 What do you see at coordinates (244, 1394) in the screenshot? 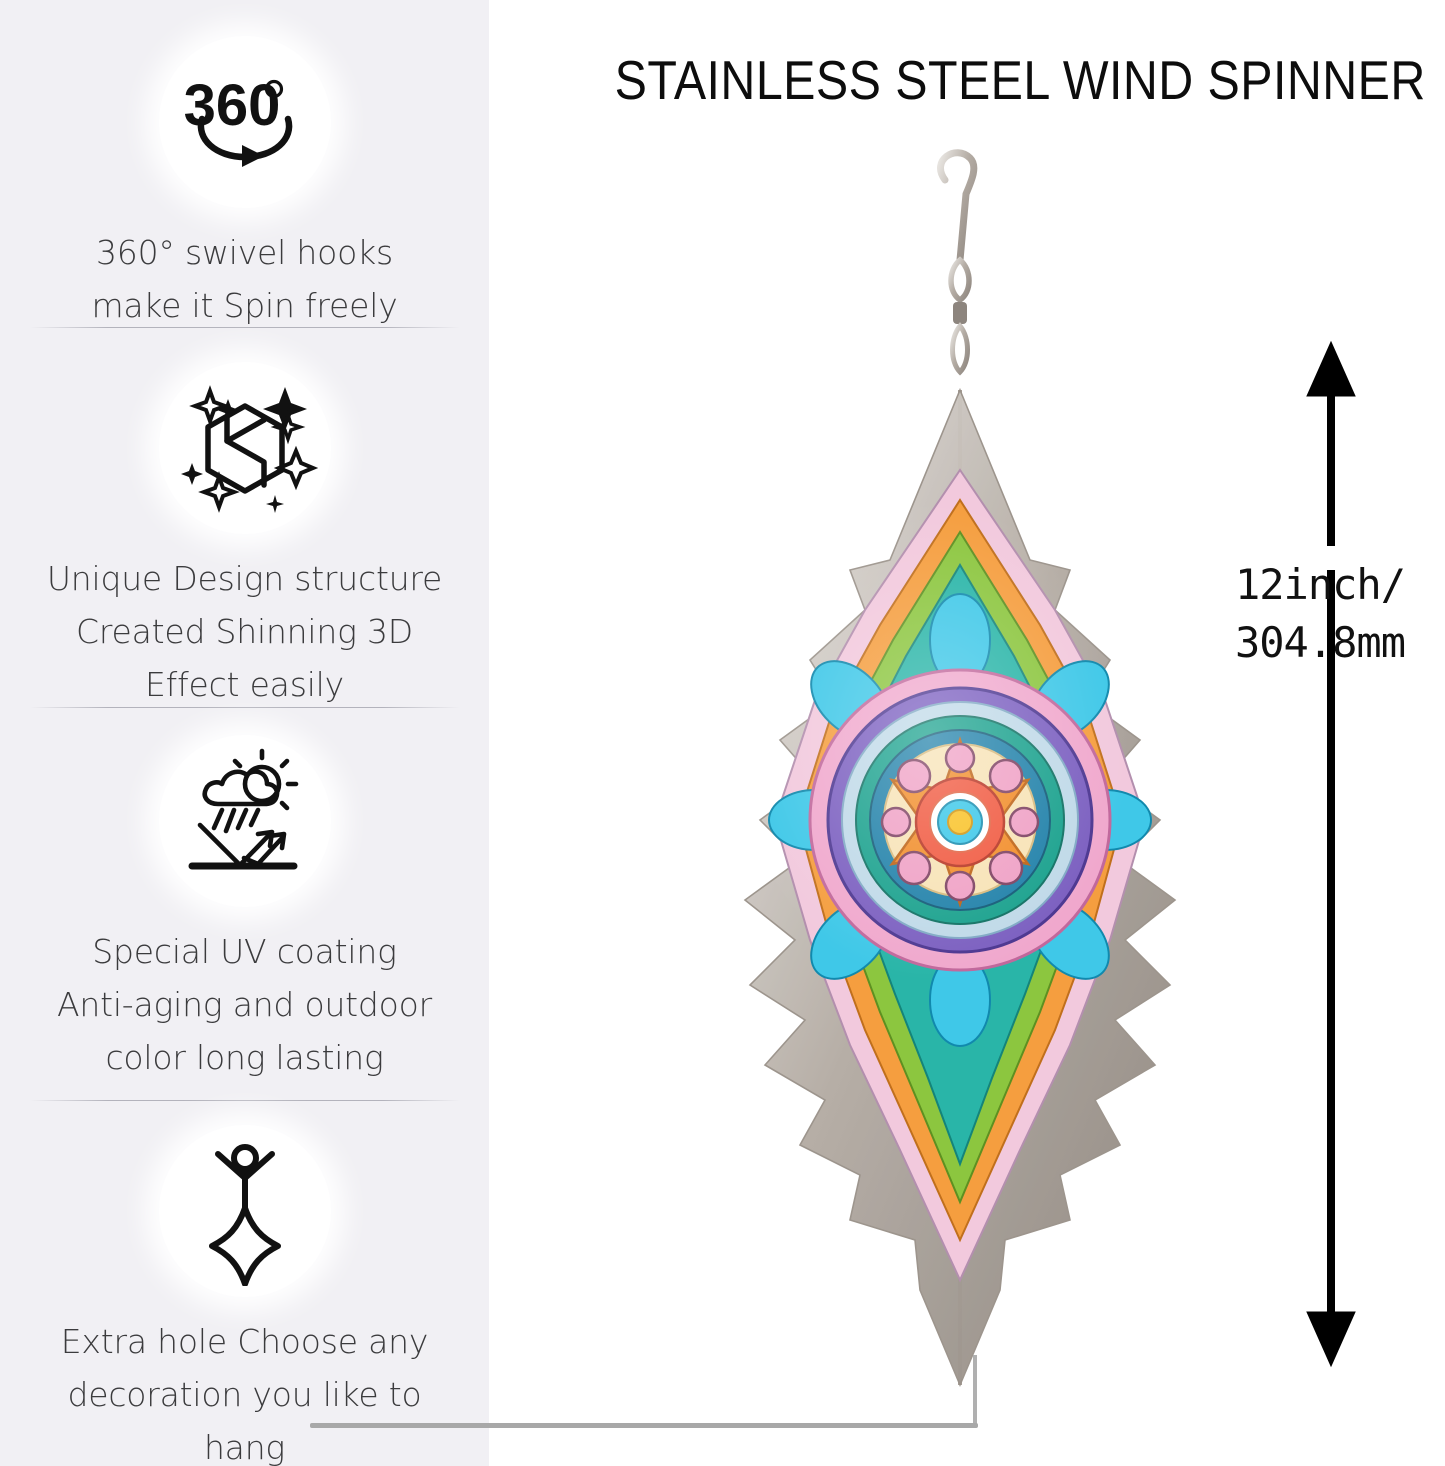
I see `feature-line-2: decoration you like to` at bounding box center [244, 1394].